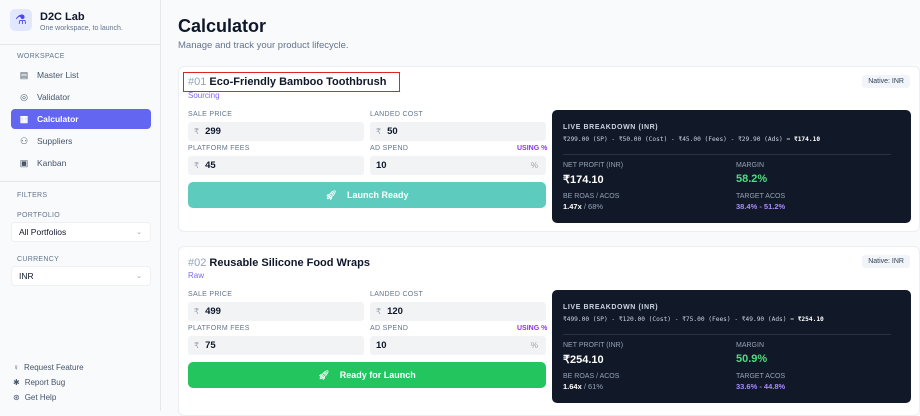 The image size is (920, 416). What do you see at coordinates (886, 261) in the screenshot?
I see `native-currency-badge: Native: INR` at bounding box center [886, 261].